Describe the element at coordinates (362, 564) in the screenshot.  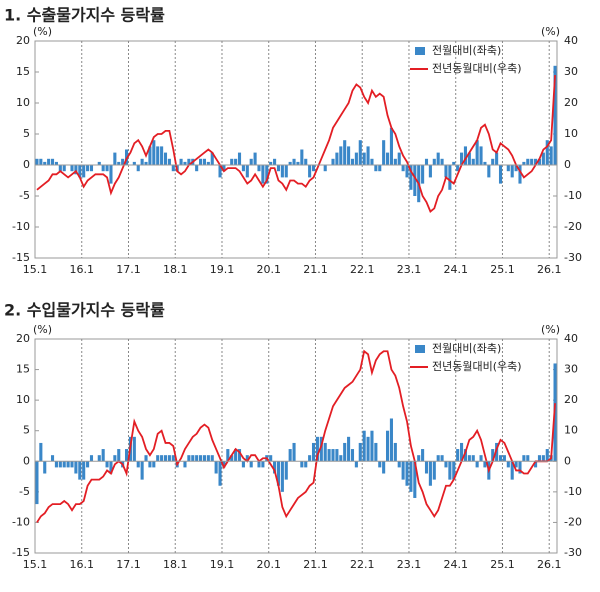
I see `x-tick-label: 22.1` at that location.